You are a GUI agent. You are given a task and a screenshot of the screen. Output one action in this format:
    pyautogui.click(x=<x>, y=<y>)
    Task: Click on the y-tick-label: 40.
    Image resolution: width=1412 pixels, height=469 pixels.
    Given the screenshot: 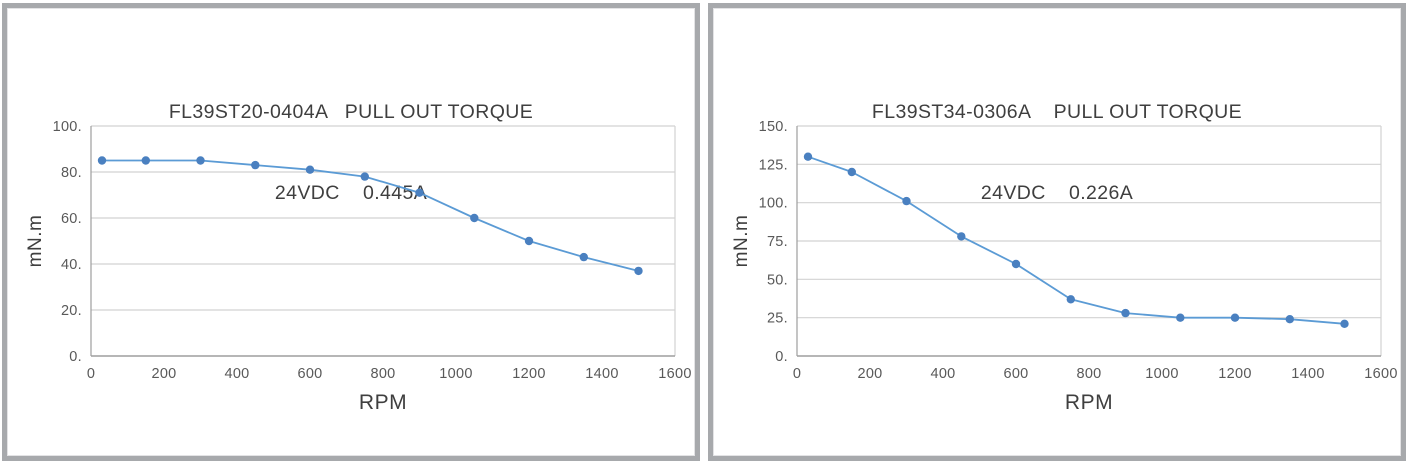 What is the action you would take?
    pyautogui.click(x=71, y=265)
    